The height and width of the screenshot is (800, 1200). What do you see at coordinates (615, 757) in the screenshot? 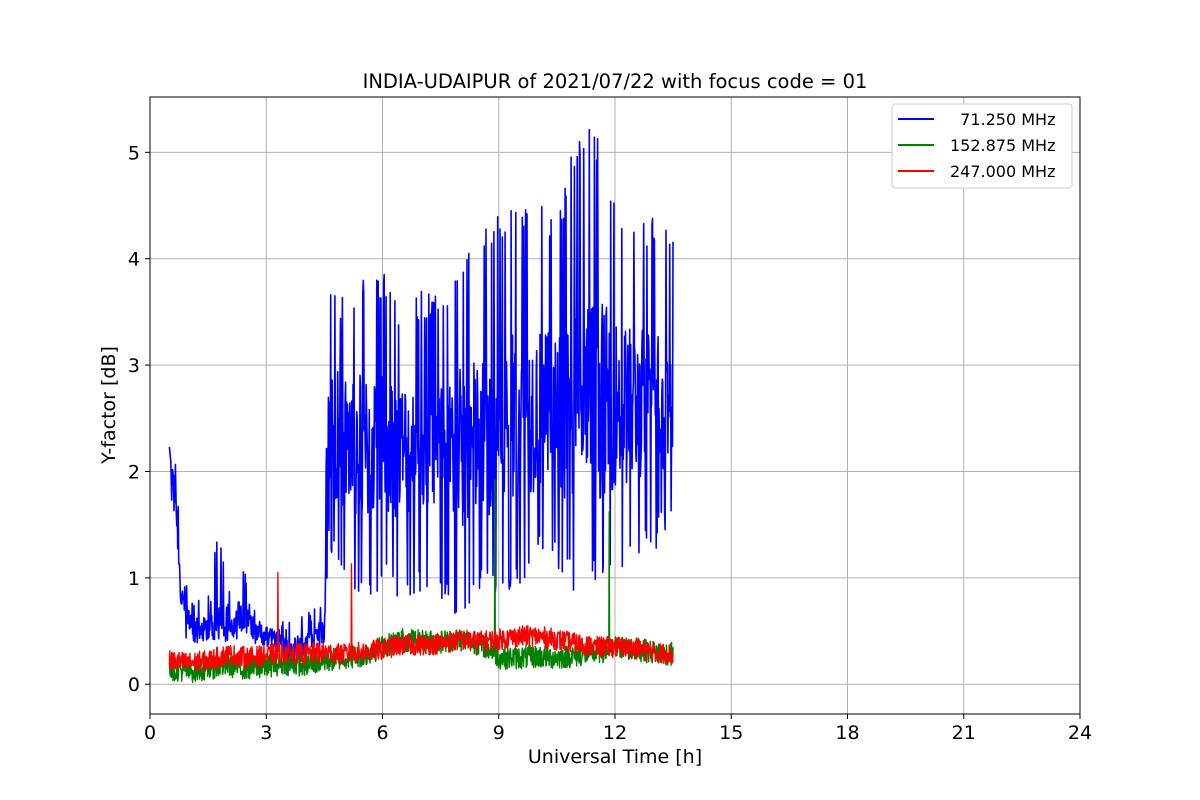
I see `x-axis-label: Universal Time [h]` at bounding box center [615, 757].